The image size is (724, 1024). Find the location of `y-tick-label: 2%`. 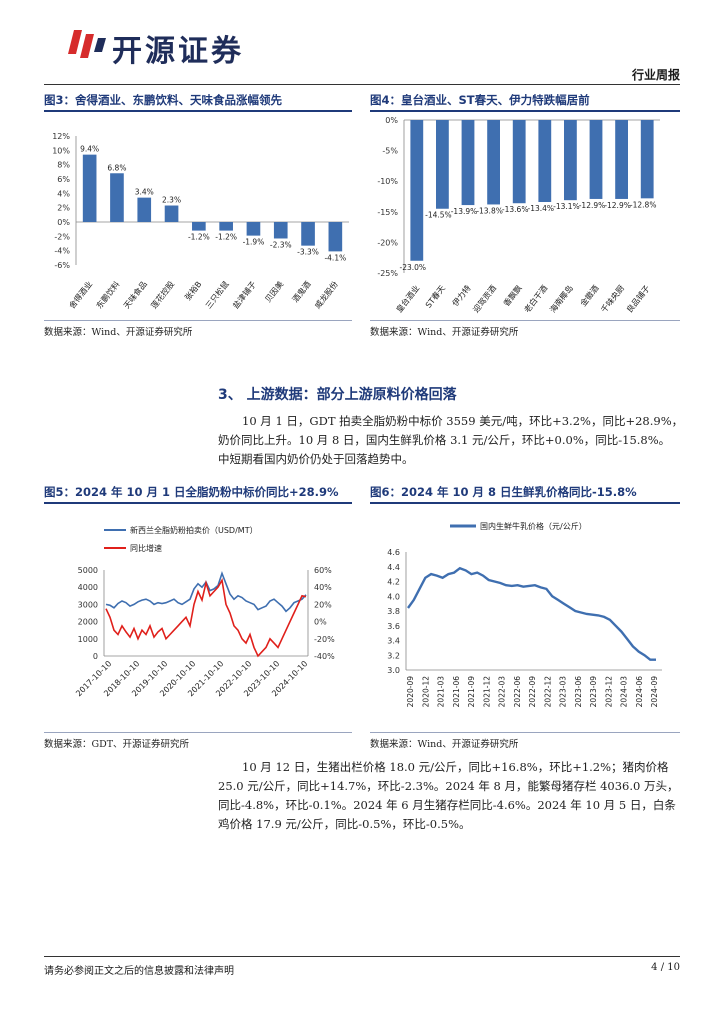

y-tick-label: 2% is located at coordinates (63, 208).